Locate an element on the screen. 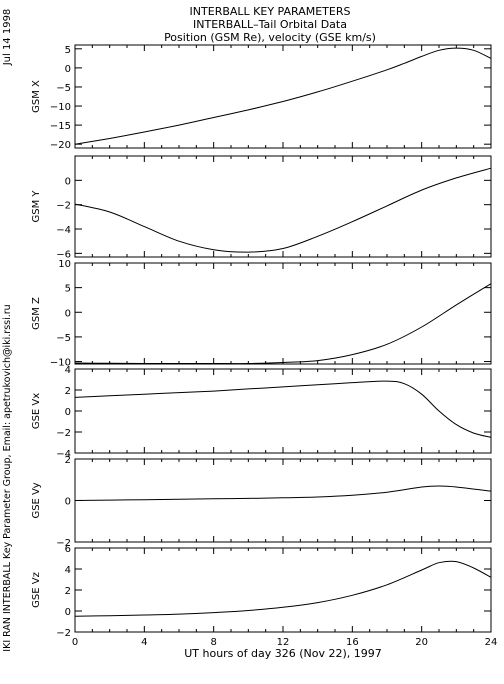 Image resolution: width=504 pixels, height=684 pixels. x-tick-label: 8 is located at coordinates (213, 642).